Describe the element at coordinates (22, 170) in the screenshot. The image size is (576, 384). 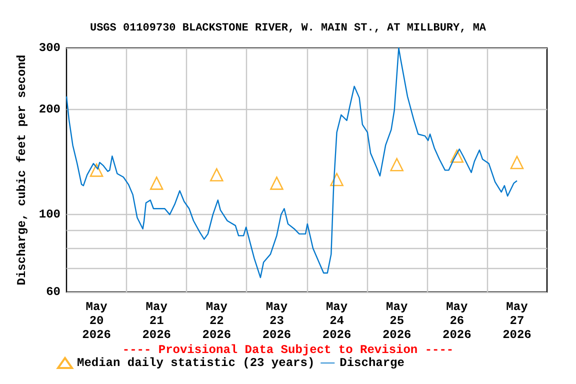
I see `y-axis-title: Discharge, cubic feet per second` at that location.